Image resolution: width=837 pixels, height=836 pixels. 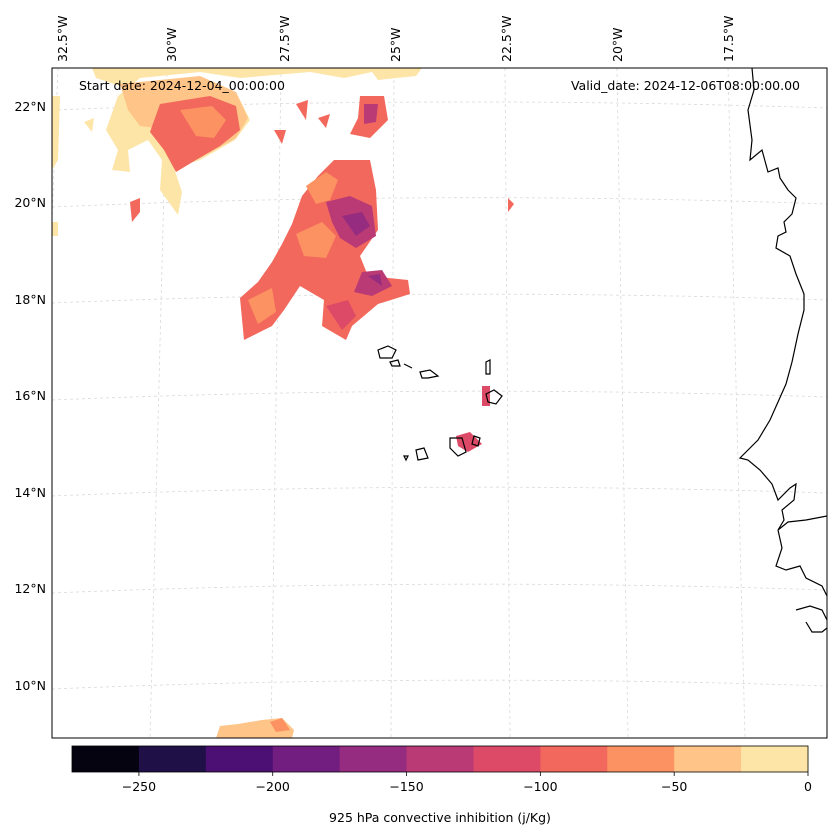 I want to click on island-santo-antao, so click(x=387, y=352).